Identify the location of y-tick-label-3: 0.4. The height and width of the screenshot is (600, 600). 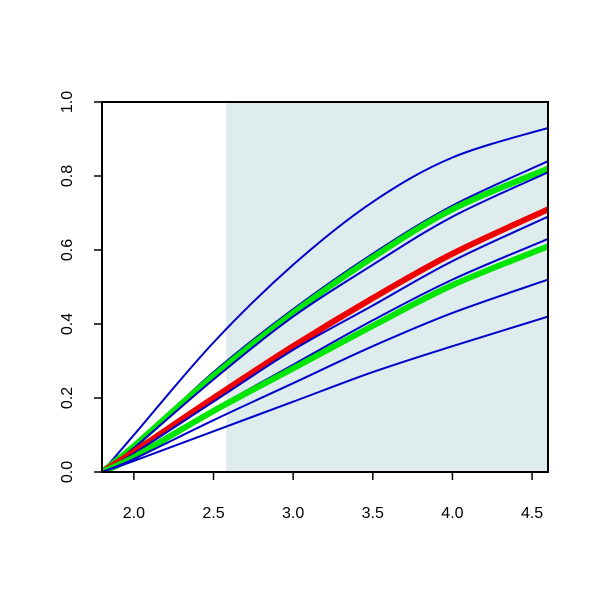
(67, 324).